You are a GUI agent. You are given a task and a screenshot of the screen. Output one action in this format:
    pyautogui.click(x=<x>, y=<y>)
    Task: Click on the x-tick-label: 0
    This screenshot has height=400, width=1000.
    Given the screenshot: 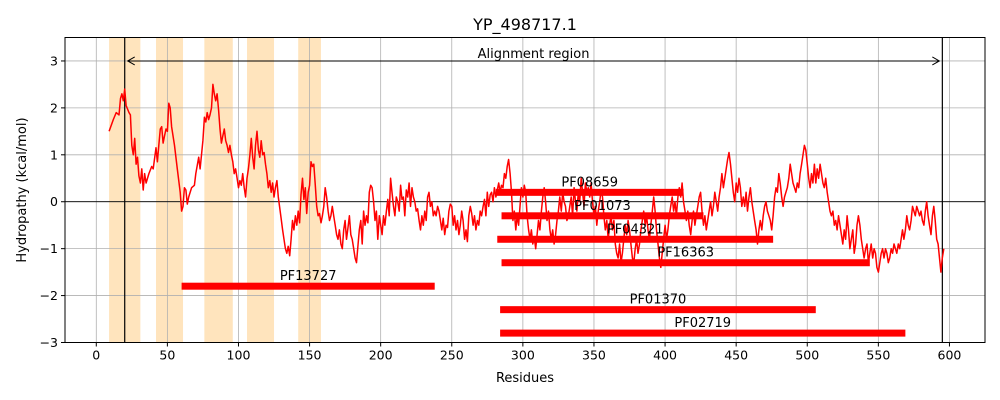 What is the action you would take?
    pyautogui.click(x=96, y=355)
    